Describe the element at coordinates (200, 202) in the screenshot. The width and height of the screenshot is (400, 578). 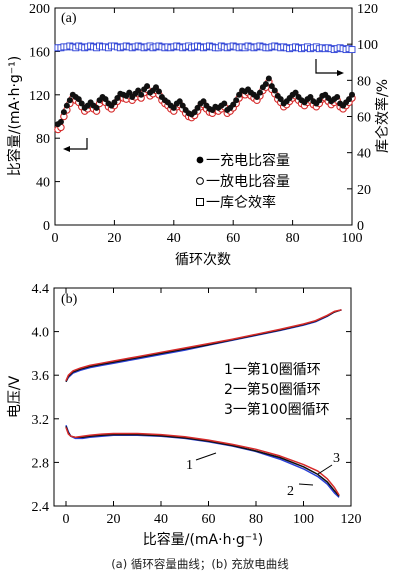
I see `legend-marker-efficiency` at that location.